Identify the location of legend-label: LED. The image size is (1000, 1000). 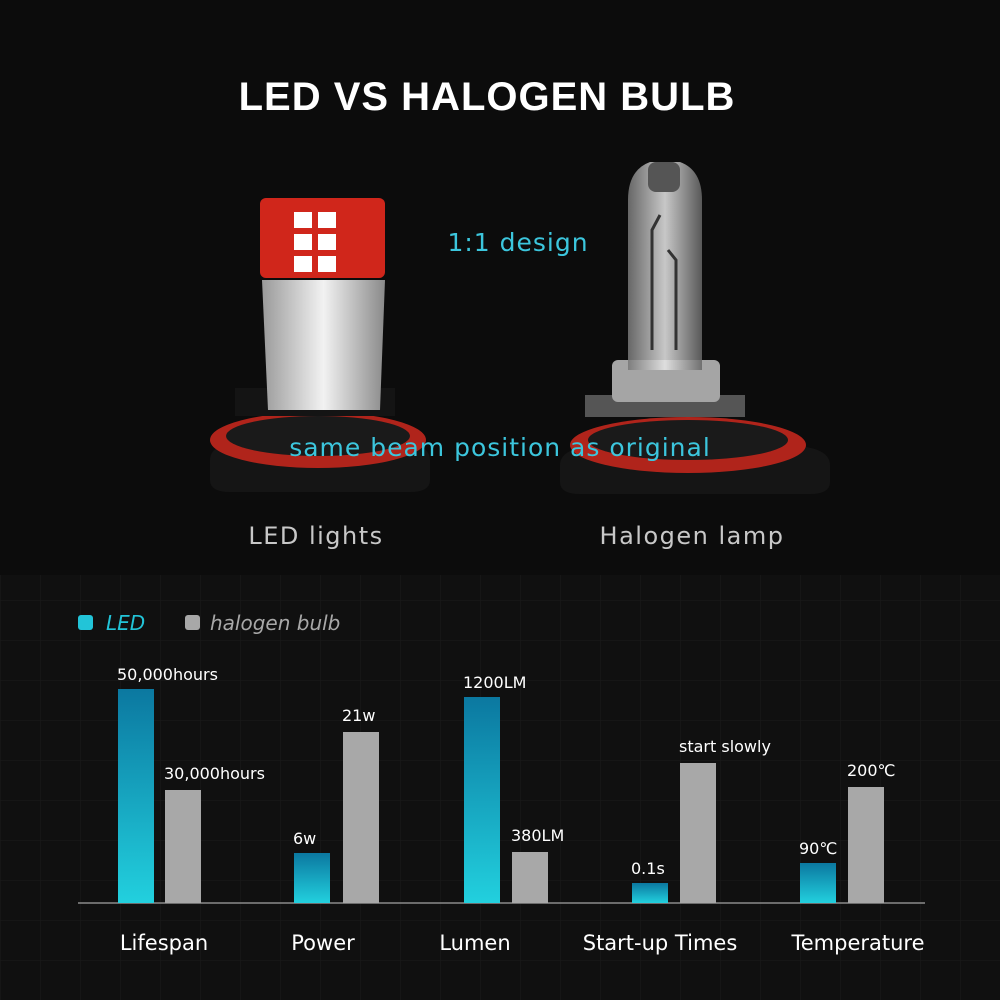
(125, 623).